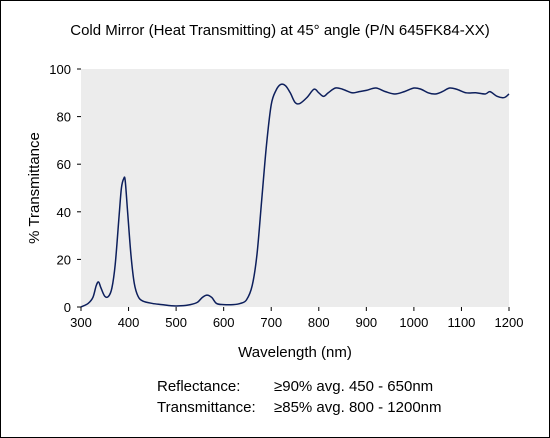 This screenshot has height=438, width=550. I want to click on y-tick-label: 100, so click(60, 69).